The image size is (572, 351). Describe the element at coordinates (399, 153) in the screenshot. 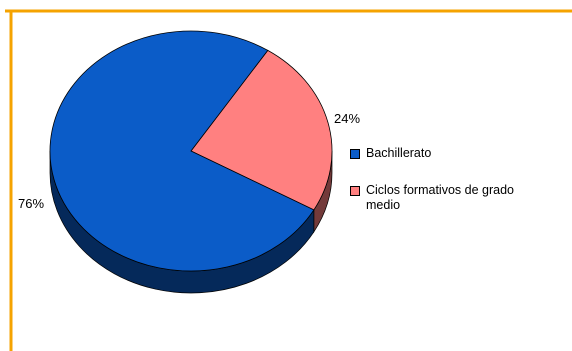

I see `legend-label-bachillerato: Bachillerato` at that location.